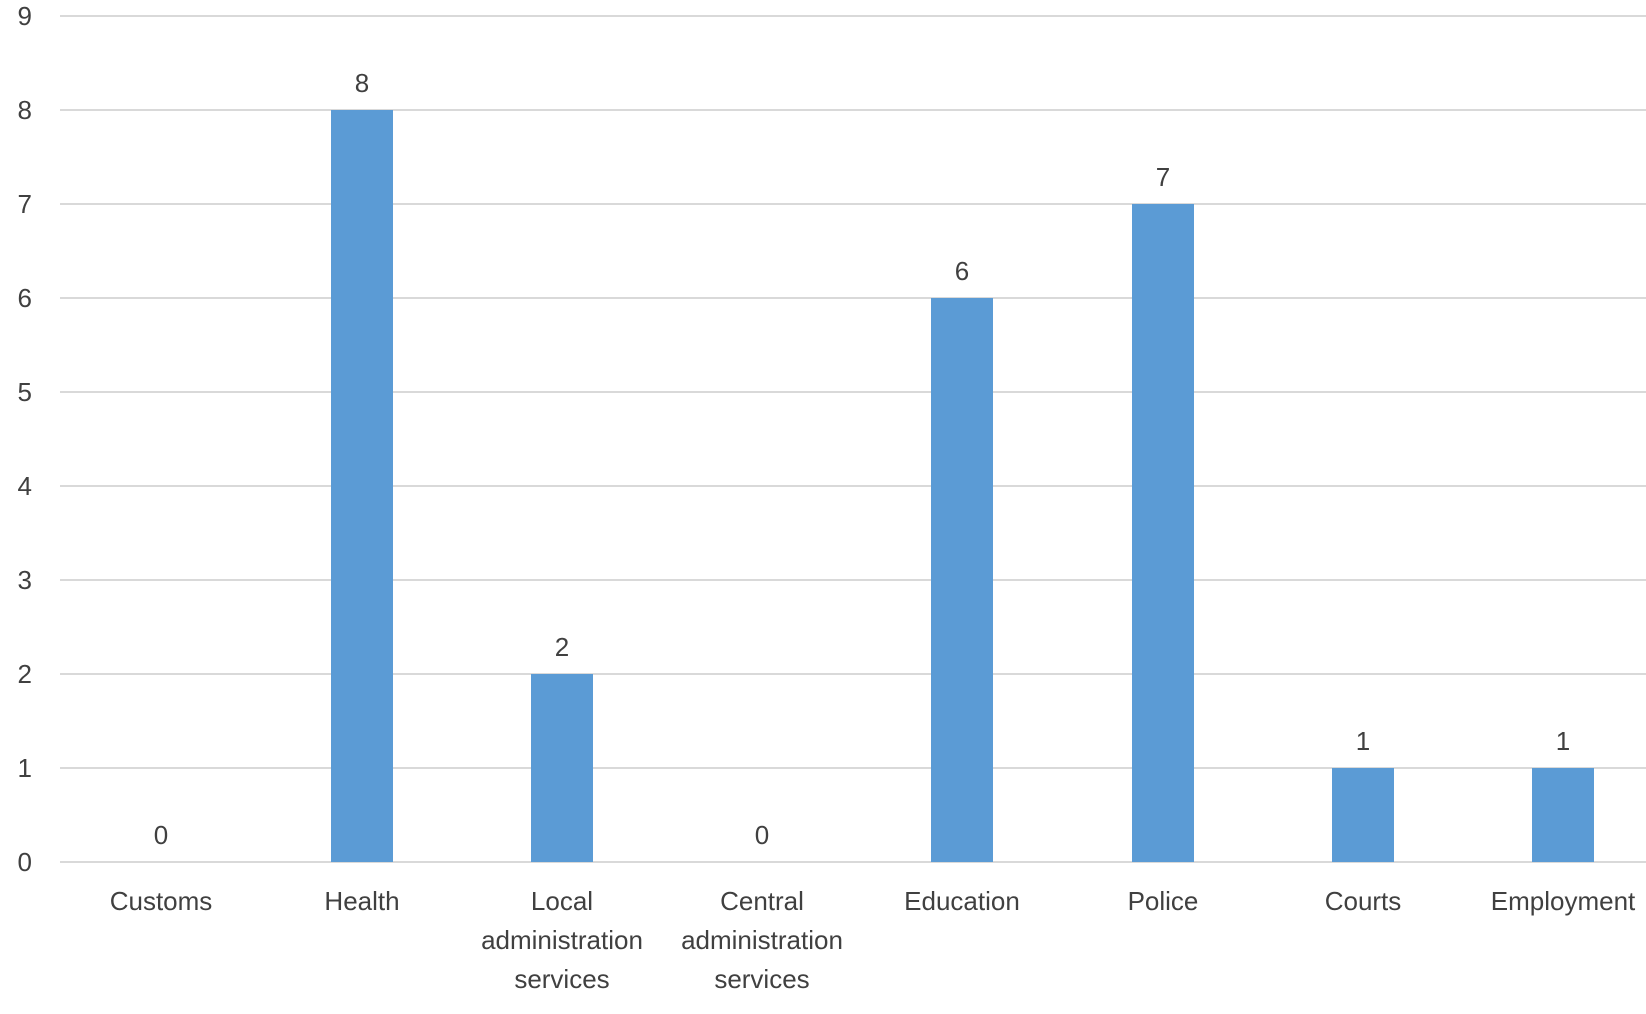 This screenshot has width=1646, height=1014. I want to click on y-tick-label: 5, so click(25, 392).